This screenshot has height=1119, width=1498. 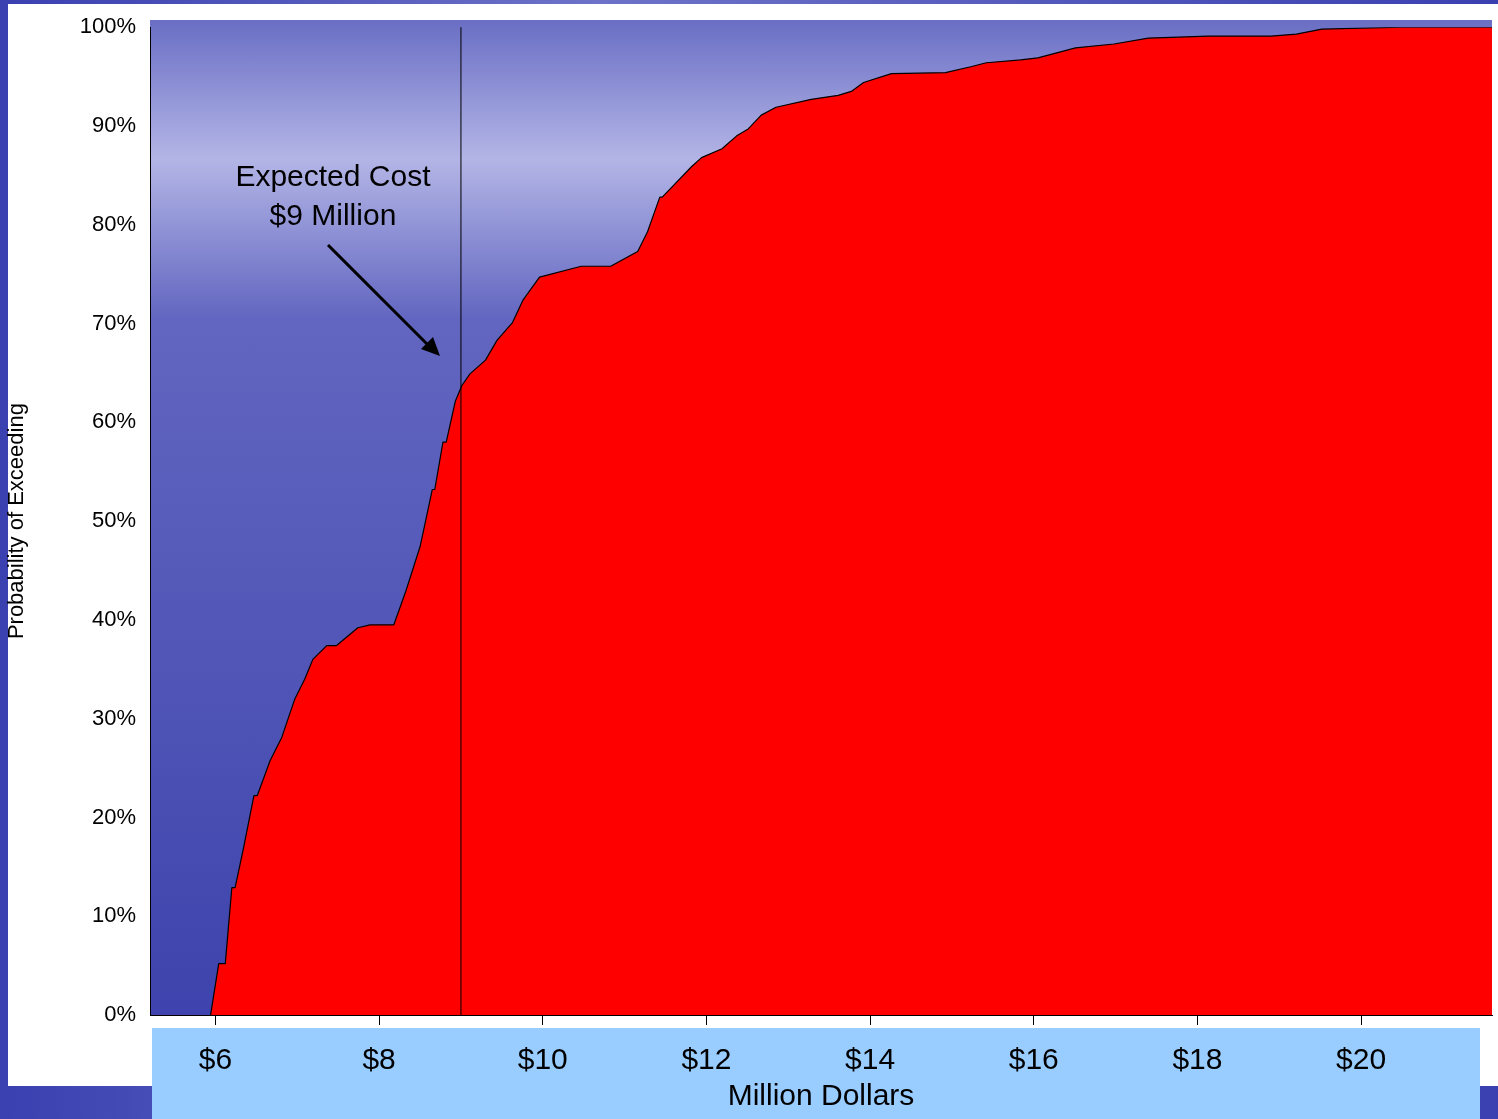 What do you see at coordinates (113, 618) in the screenshot?
I see `y-tick-label: 40%` at bounding box center [113, 618].